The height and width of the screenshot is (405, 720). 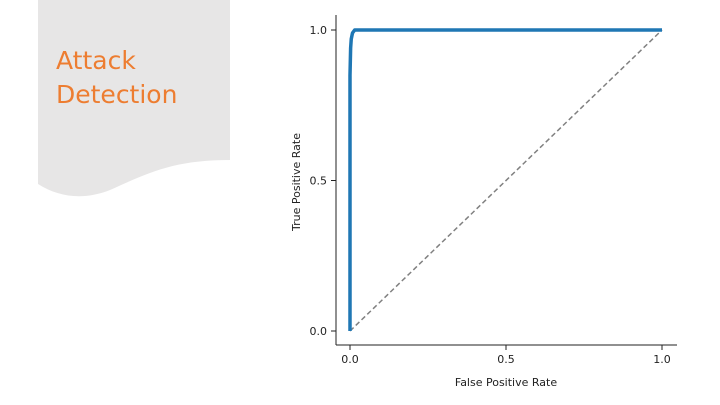 What do you see at coordinates (319, 331) in the screenshot?
I see `y-tick-label: 0.0` at bounding box center [319, 331].